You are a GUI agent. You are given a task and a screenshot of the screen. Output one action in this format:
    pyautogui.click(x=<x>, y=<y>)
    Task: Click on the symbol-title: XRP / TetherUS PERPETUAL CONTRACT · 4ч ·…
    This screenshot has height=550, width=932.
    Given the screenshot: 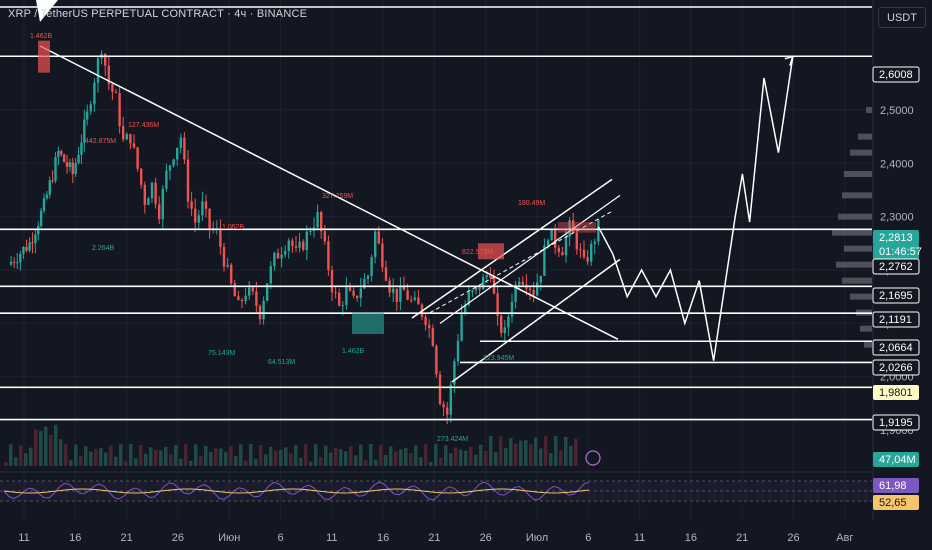 What is the action you would take?
    pyautogui.click(x=158, y=14)
    